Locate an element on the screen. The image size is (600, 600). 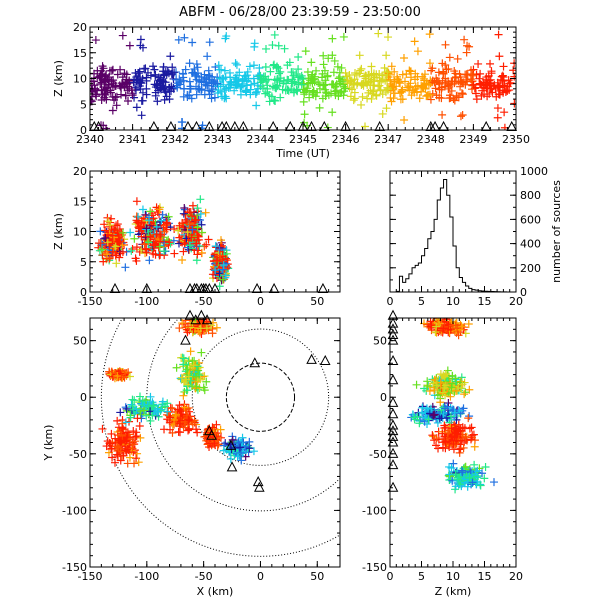
x-tick-label: 2341 is located at coordinates (133, 139).